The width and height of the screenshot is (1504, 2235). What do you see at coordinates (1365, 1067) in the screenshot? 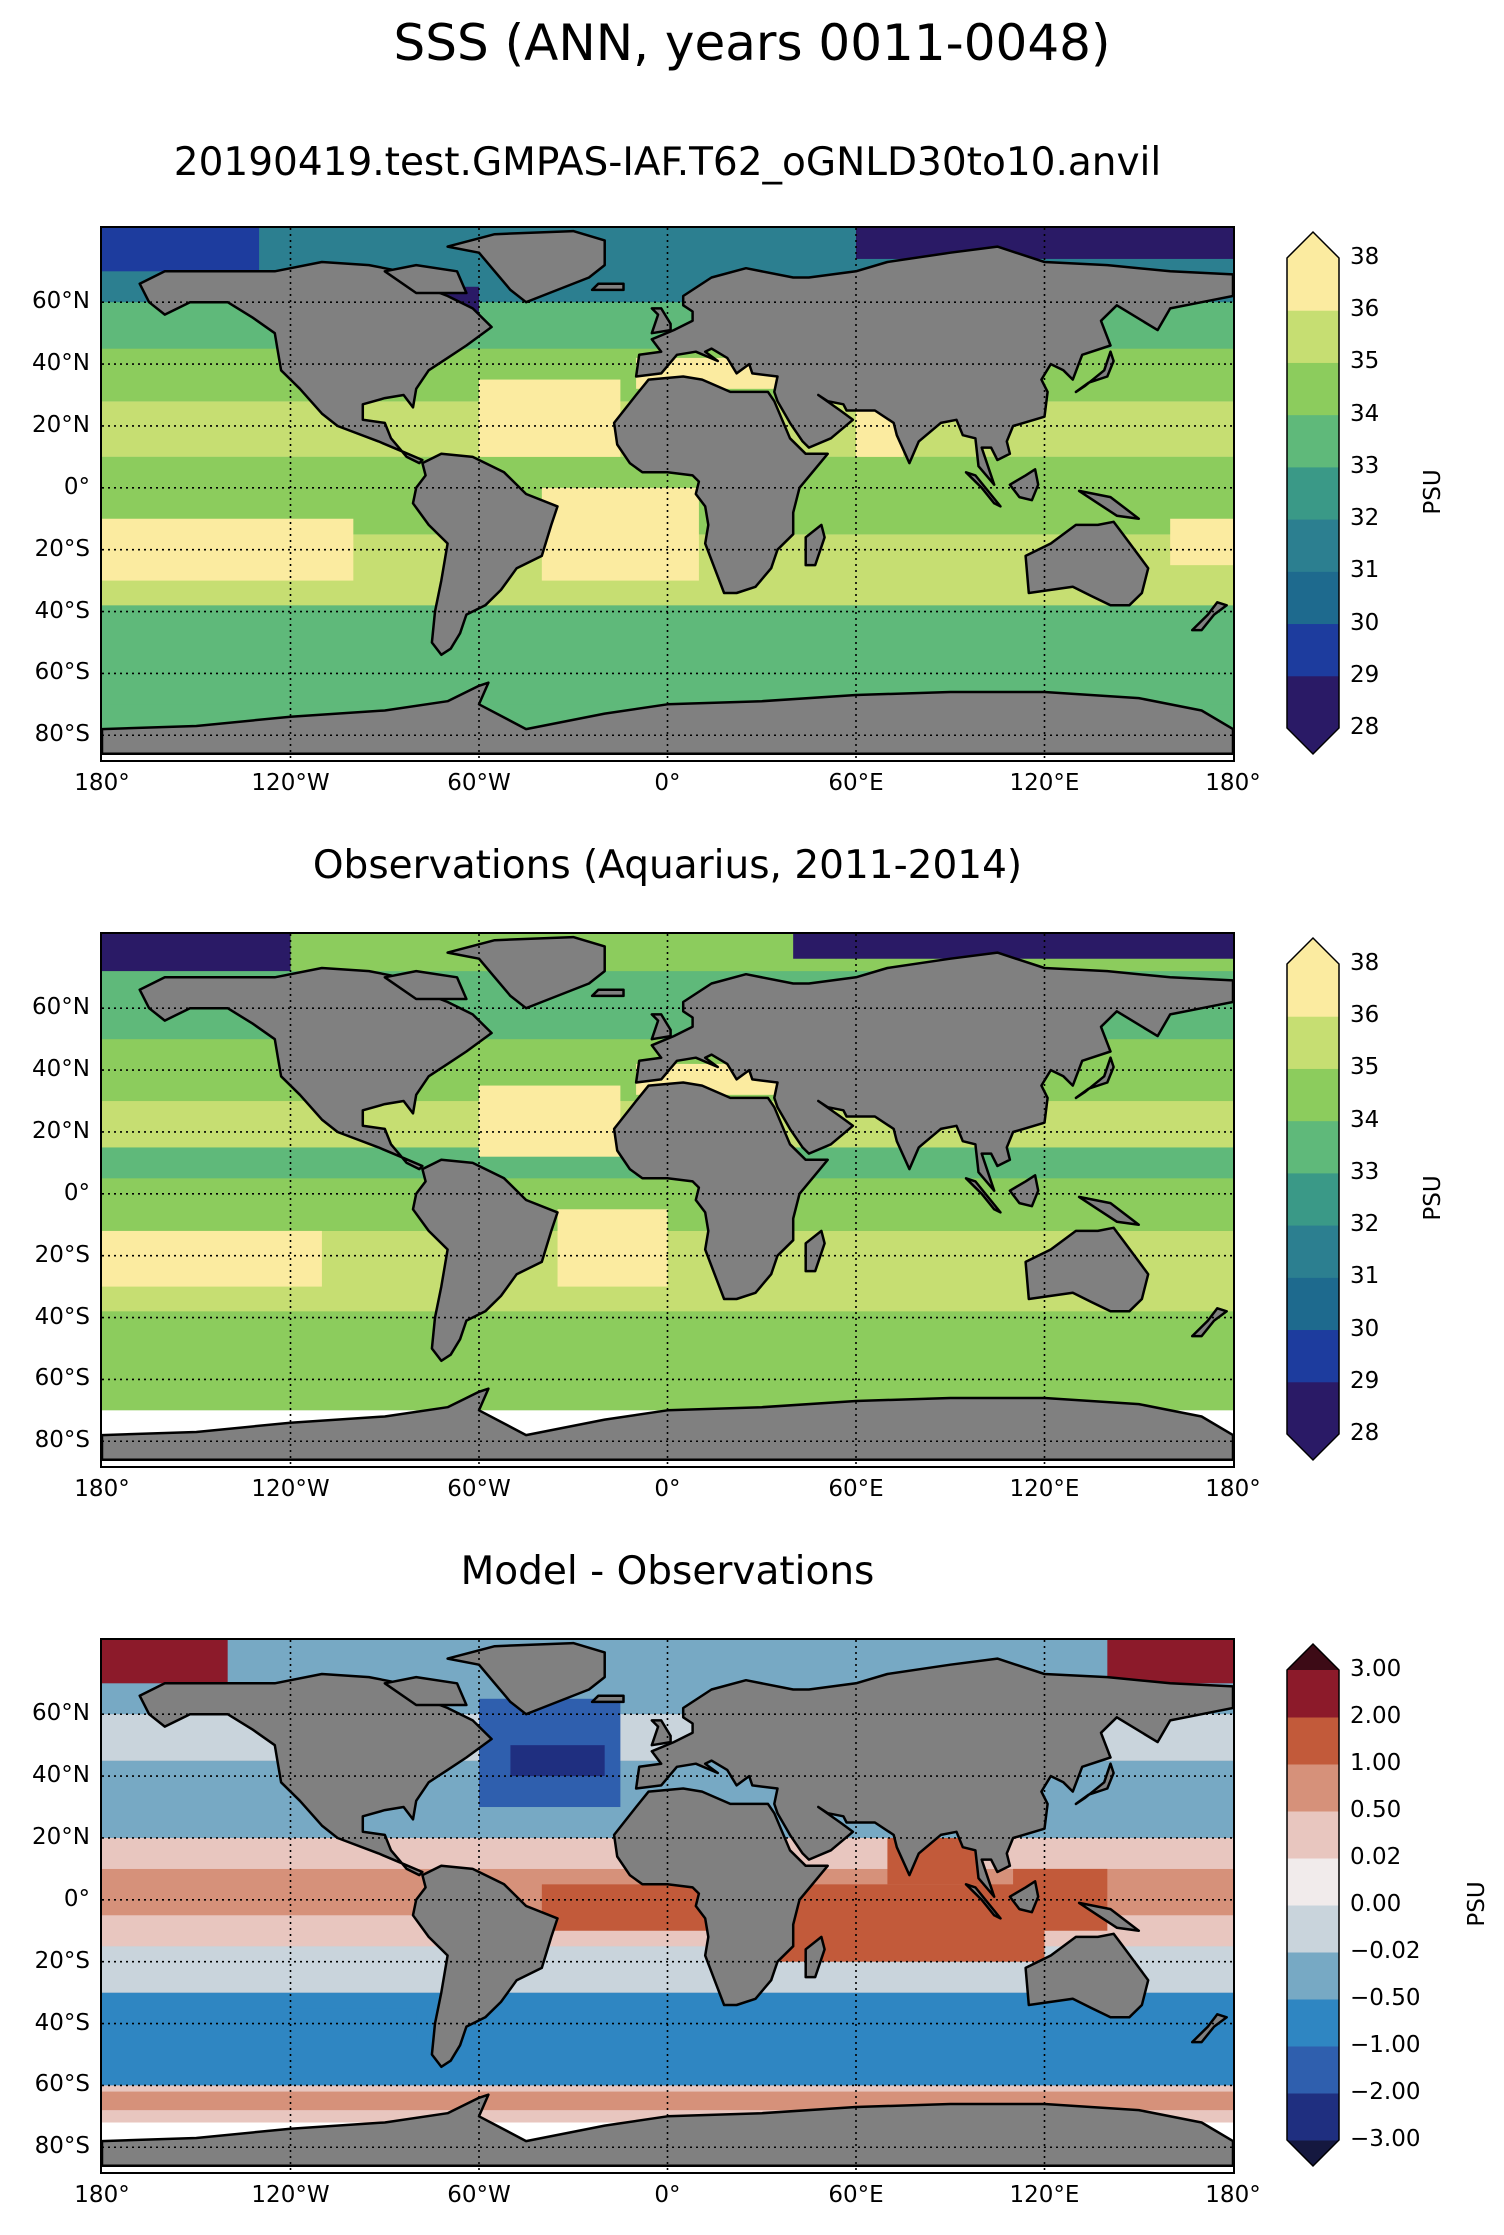
I see `colorbar-tick-label: 35` at bounding box center [1365, 1067].